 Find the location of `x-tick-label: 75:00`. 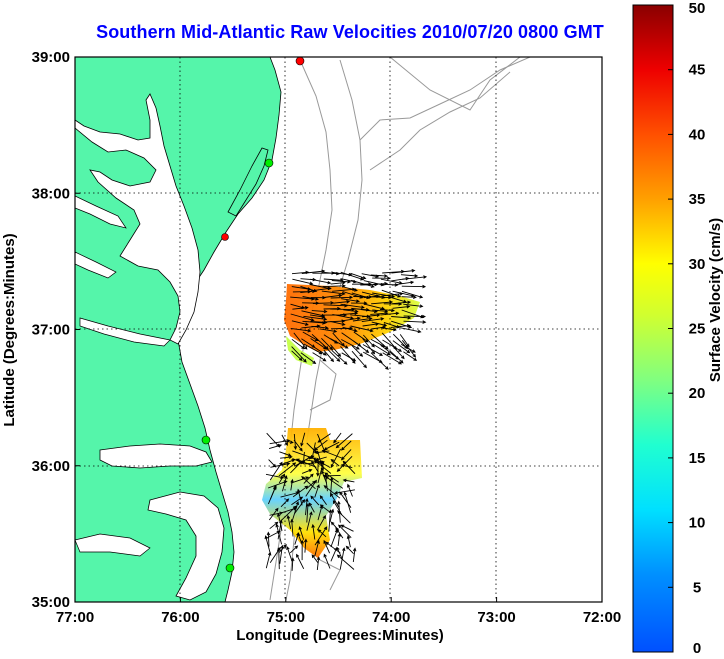

x-tick-label: 75:00 is located at coordinates (286, 617).